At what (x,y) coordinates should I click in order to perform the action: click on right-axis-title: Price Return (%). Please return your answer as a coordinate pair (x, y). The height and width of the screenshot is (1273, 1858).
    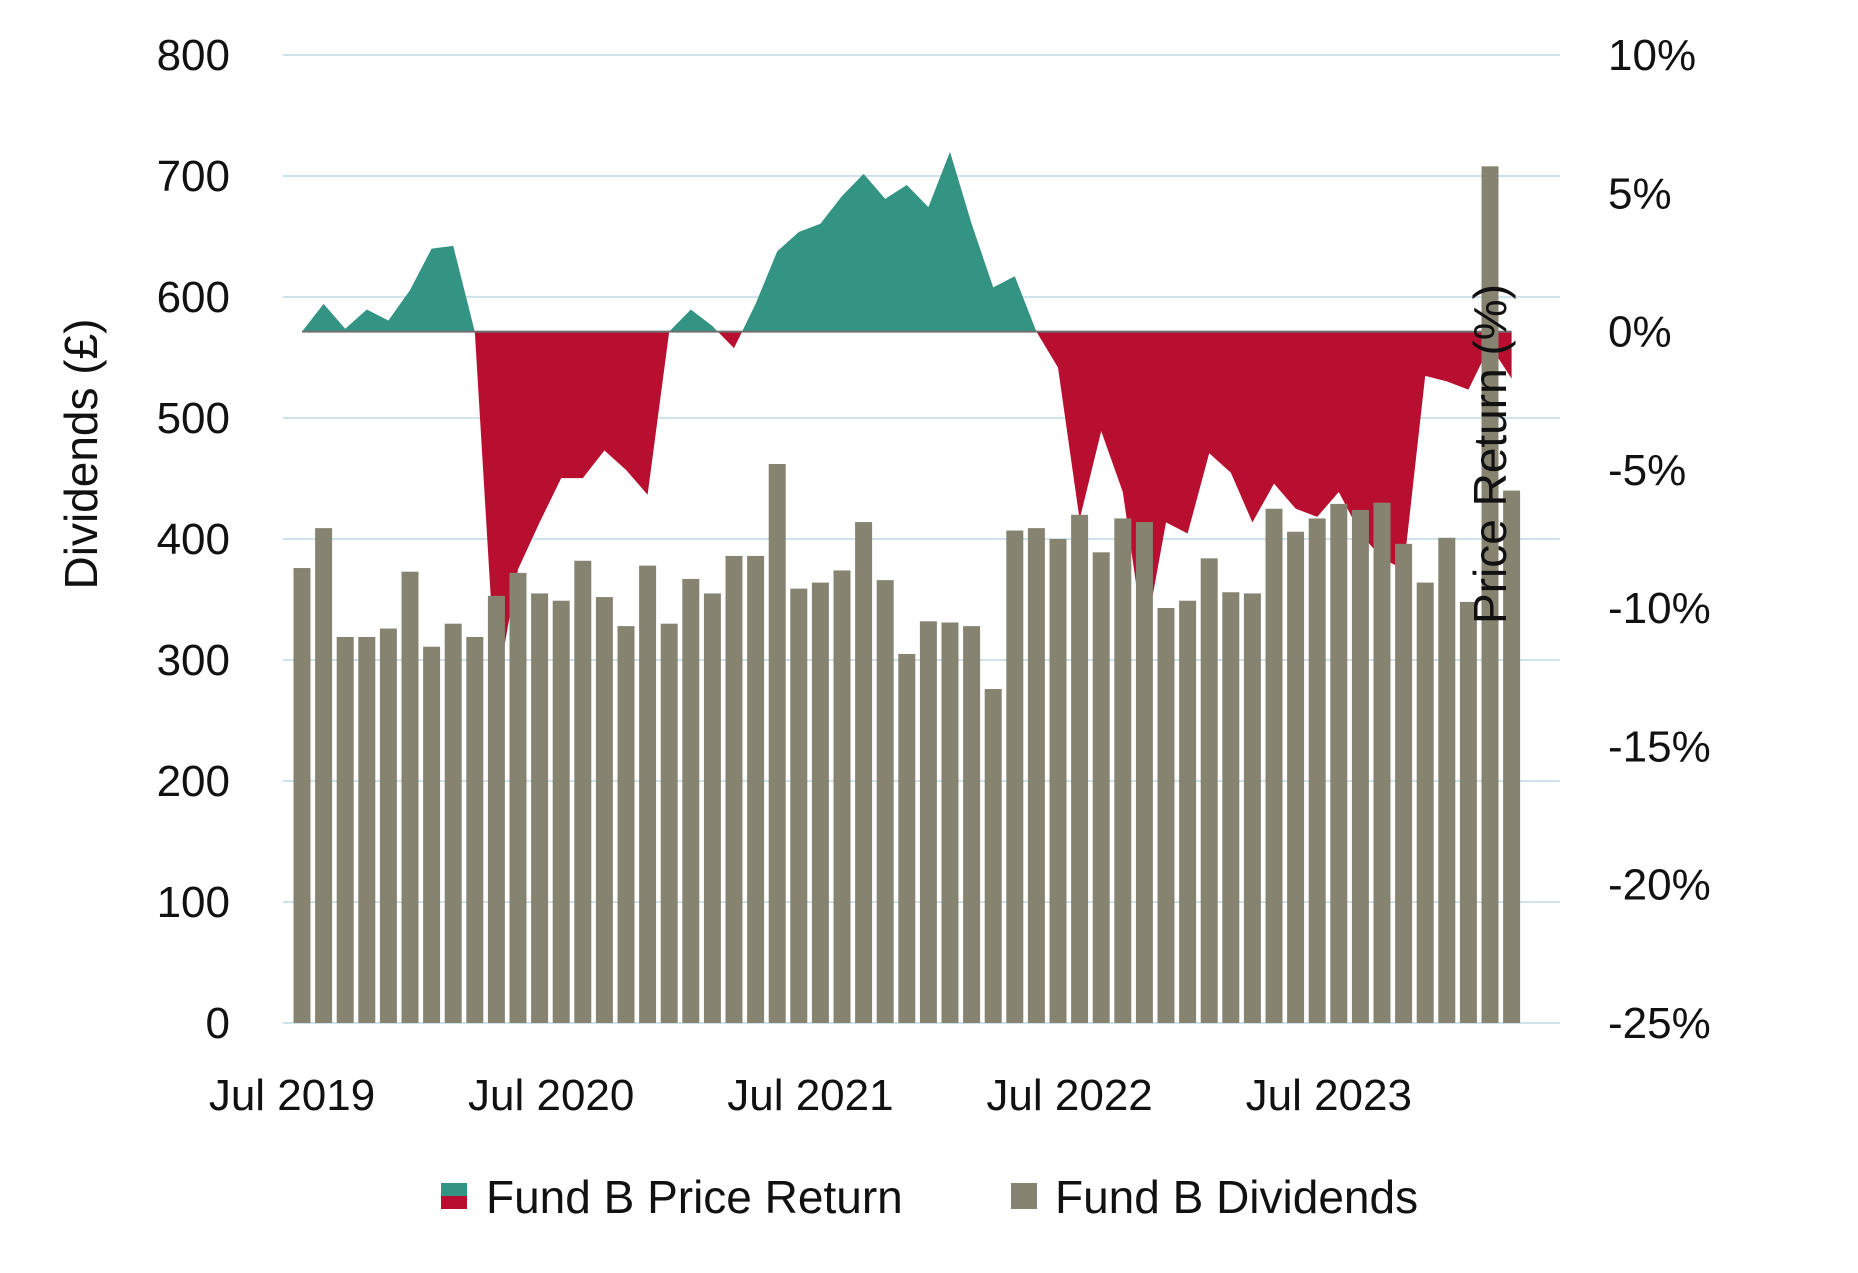
    Looking at the image, I should click on (1490, 454).